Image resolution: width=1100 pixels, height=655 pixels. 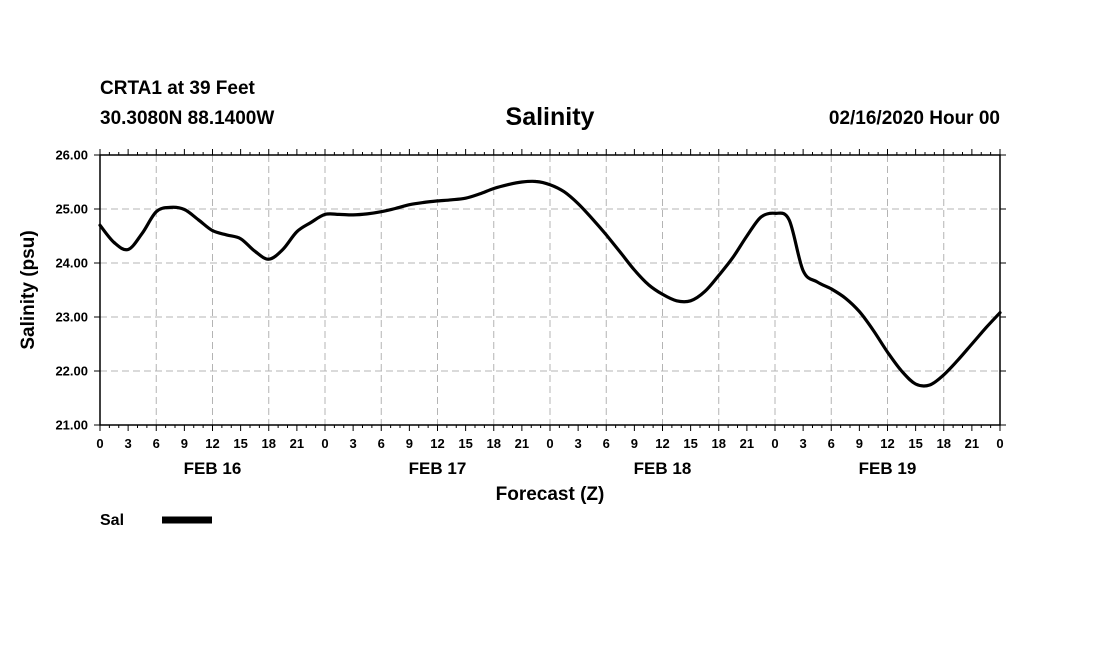 I want to click on y-tick-label: 21.00, so click(x=71, y=425).